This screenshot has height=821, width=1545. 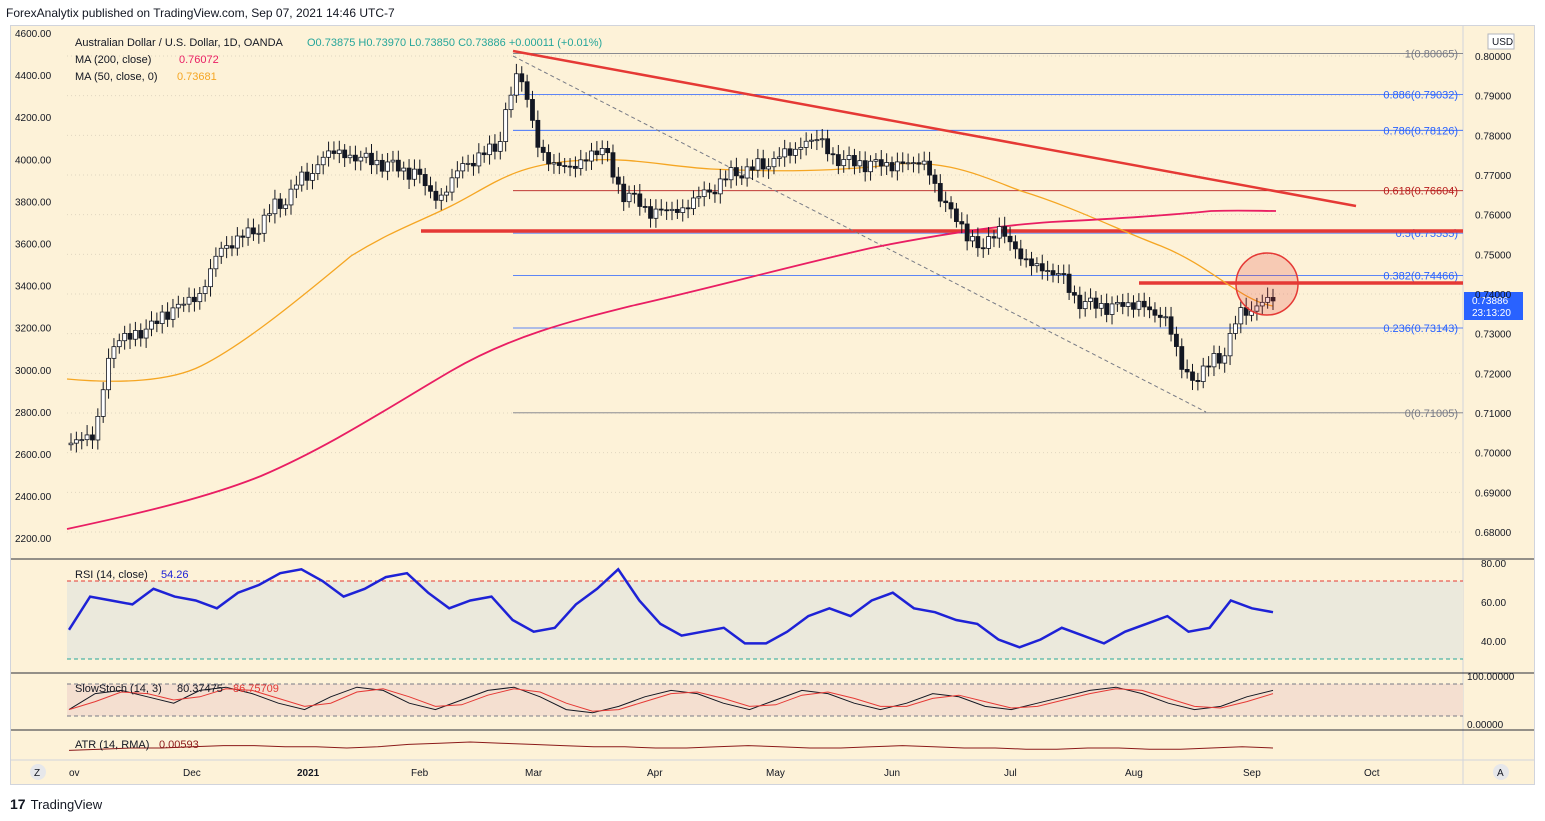 What do you see at coordinates (33, 245) in the screenshot?
I see `left-scale-tick: 3600.00` at bounding box center [33, 245].